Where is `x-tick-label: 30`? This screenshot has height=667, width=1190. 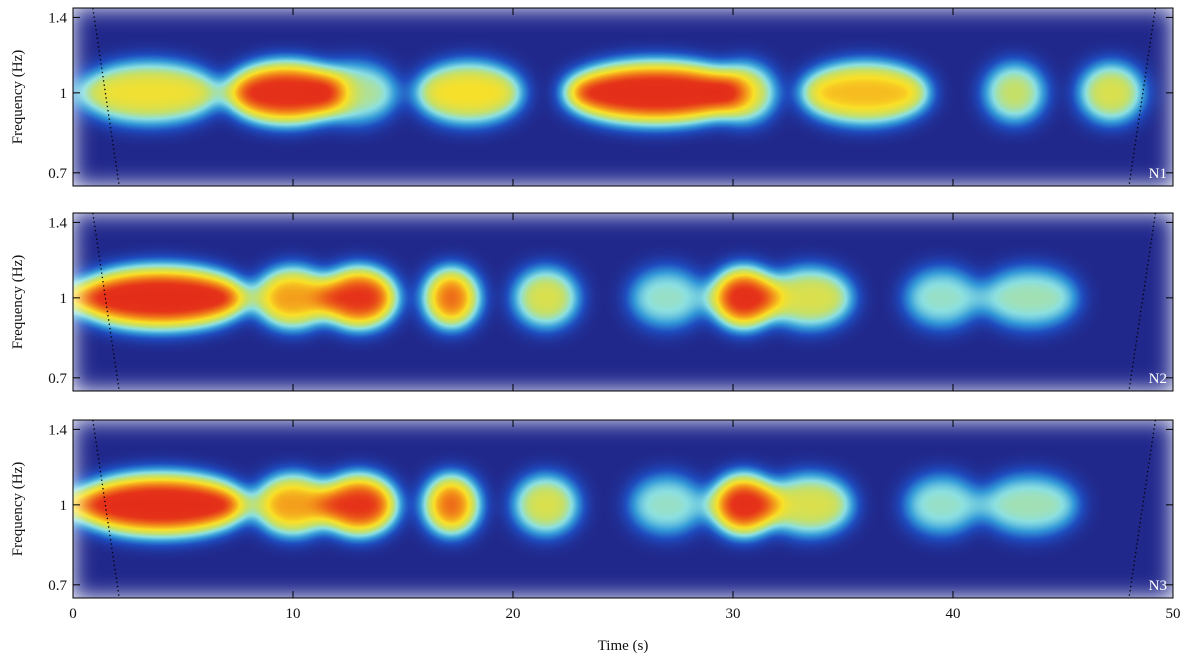 x-tick-label: 30 is located at coordinates (733, 614).